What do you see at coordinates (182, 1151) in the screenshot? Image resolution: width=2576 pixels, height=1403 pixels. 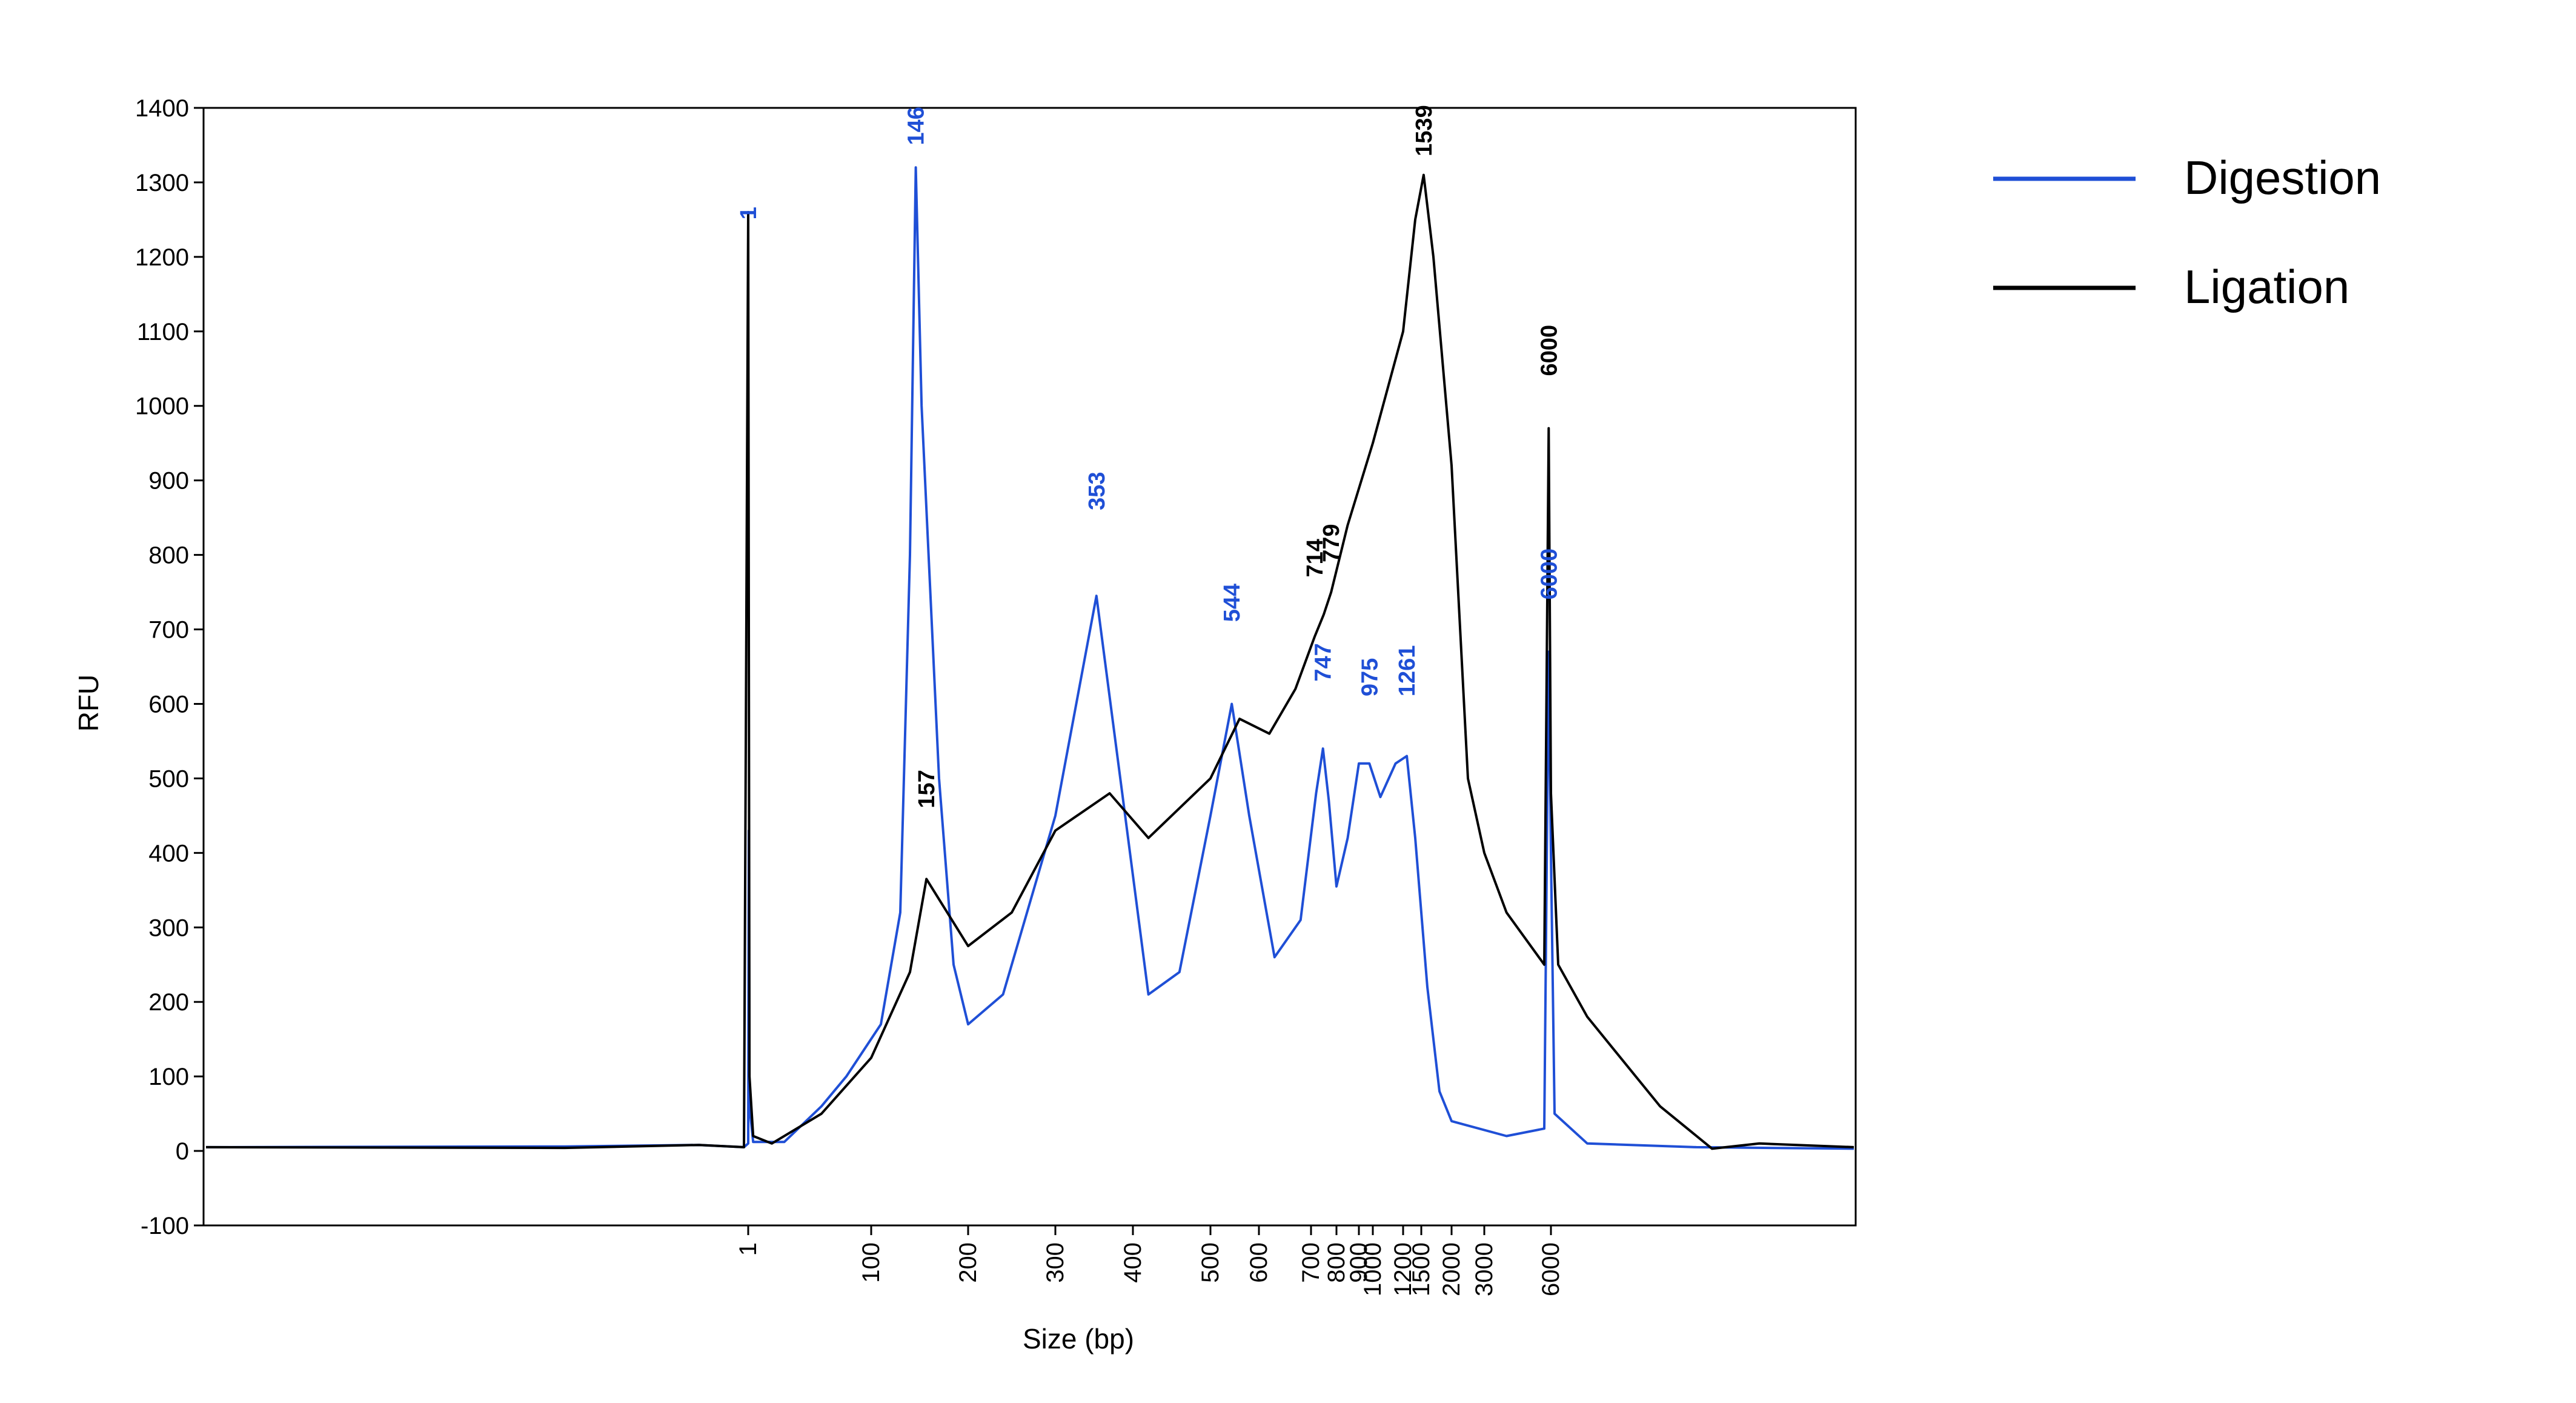 I see `y-tick-label: 0` at bounding box center [182, 1151].